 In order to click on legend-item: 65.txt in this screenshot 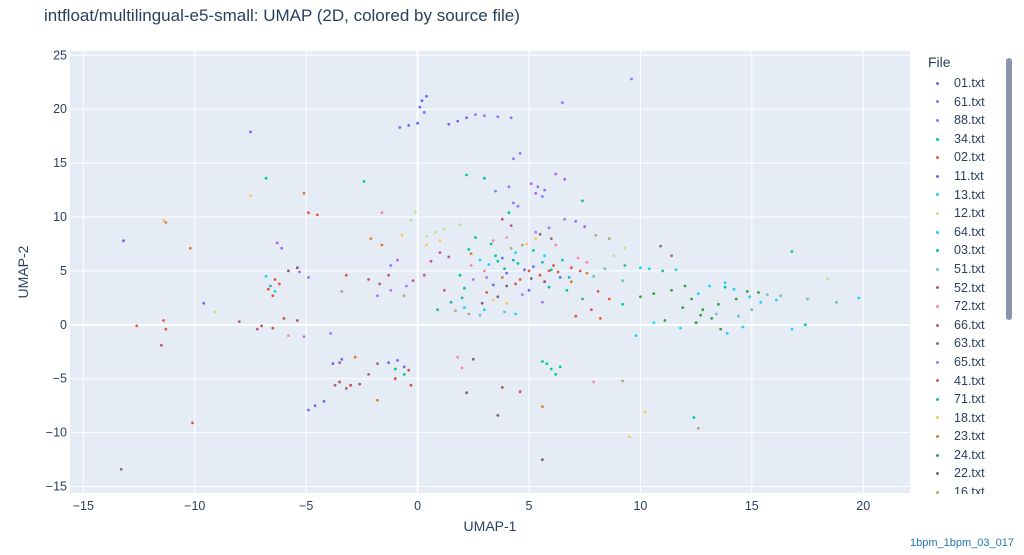, I will do `click(969, 362)`.